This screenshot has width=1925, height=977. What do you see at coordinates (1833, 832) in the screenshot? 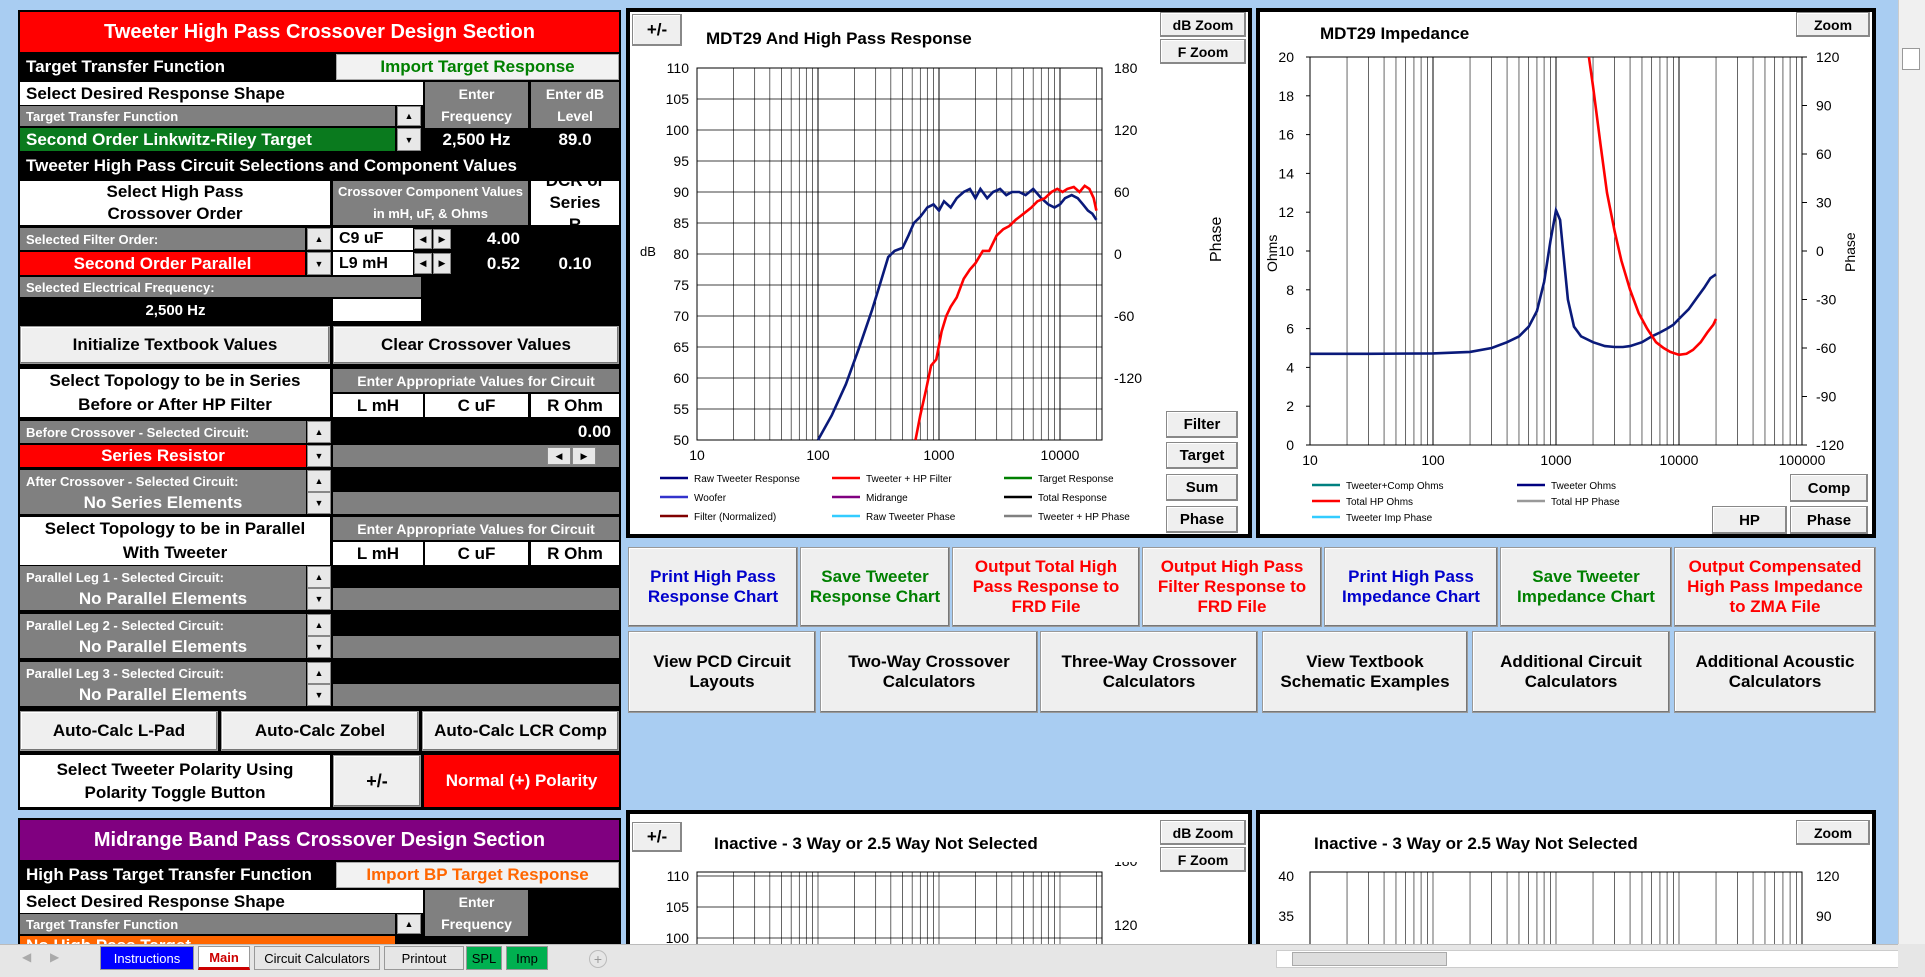
I see `mid-impedance-zoom-button: Zoom` at bounding box center [1833, 832].